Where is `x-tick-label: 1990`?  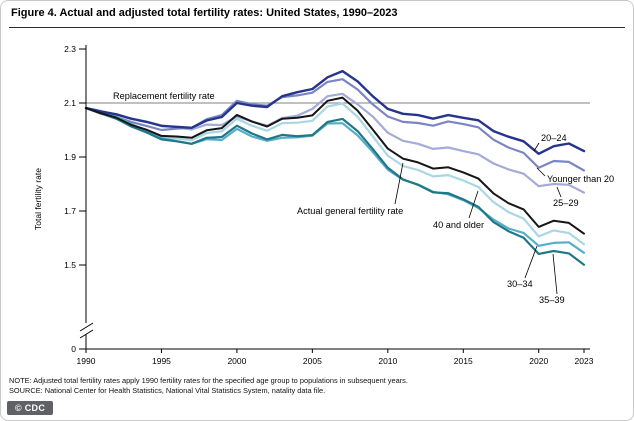
x-tick-label: 1990 is located at coordinates (86, 361).